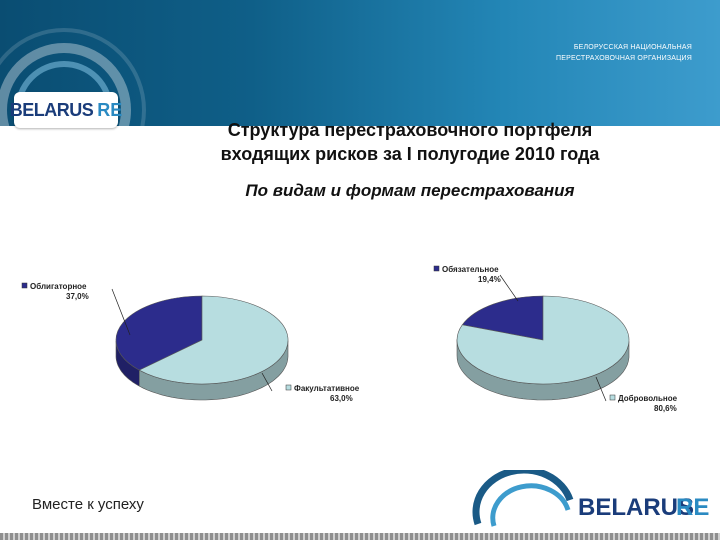 The image size is (720, 540). What do you see at coordinates (410, 154) in the screenshot?
I see `title-line-2: входящих рисков за I полугодие 2010 года` at bounding box center [410, 154].